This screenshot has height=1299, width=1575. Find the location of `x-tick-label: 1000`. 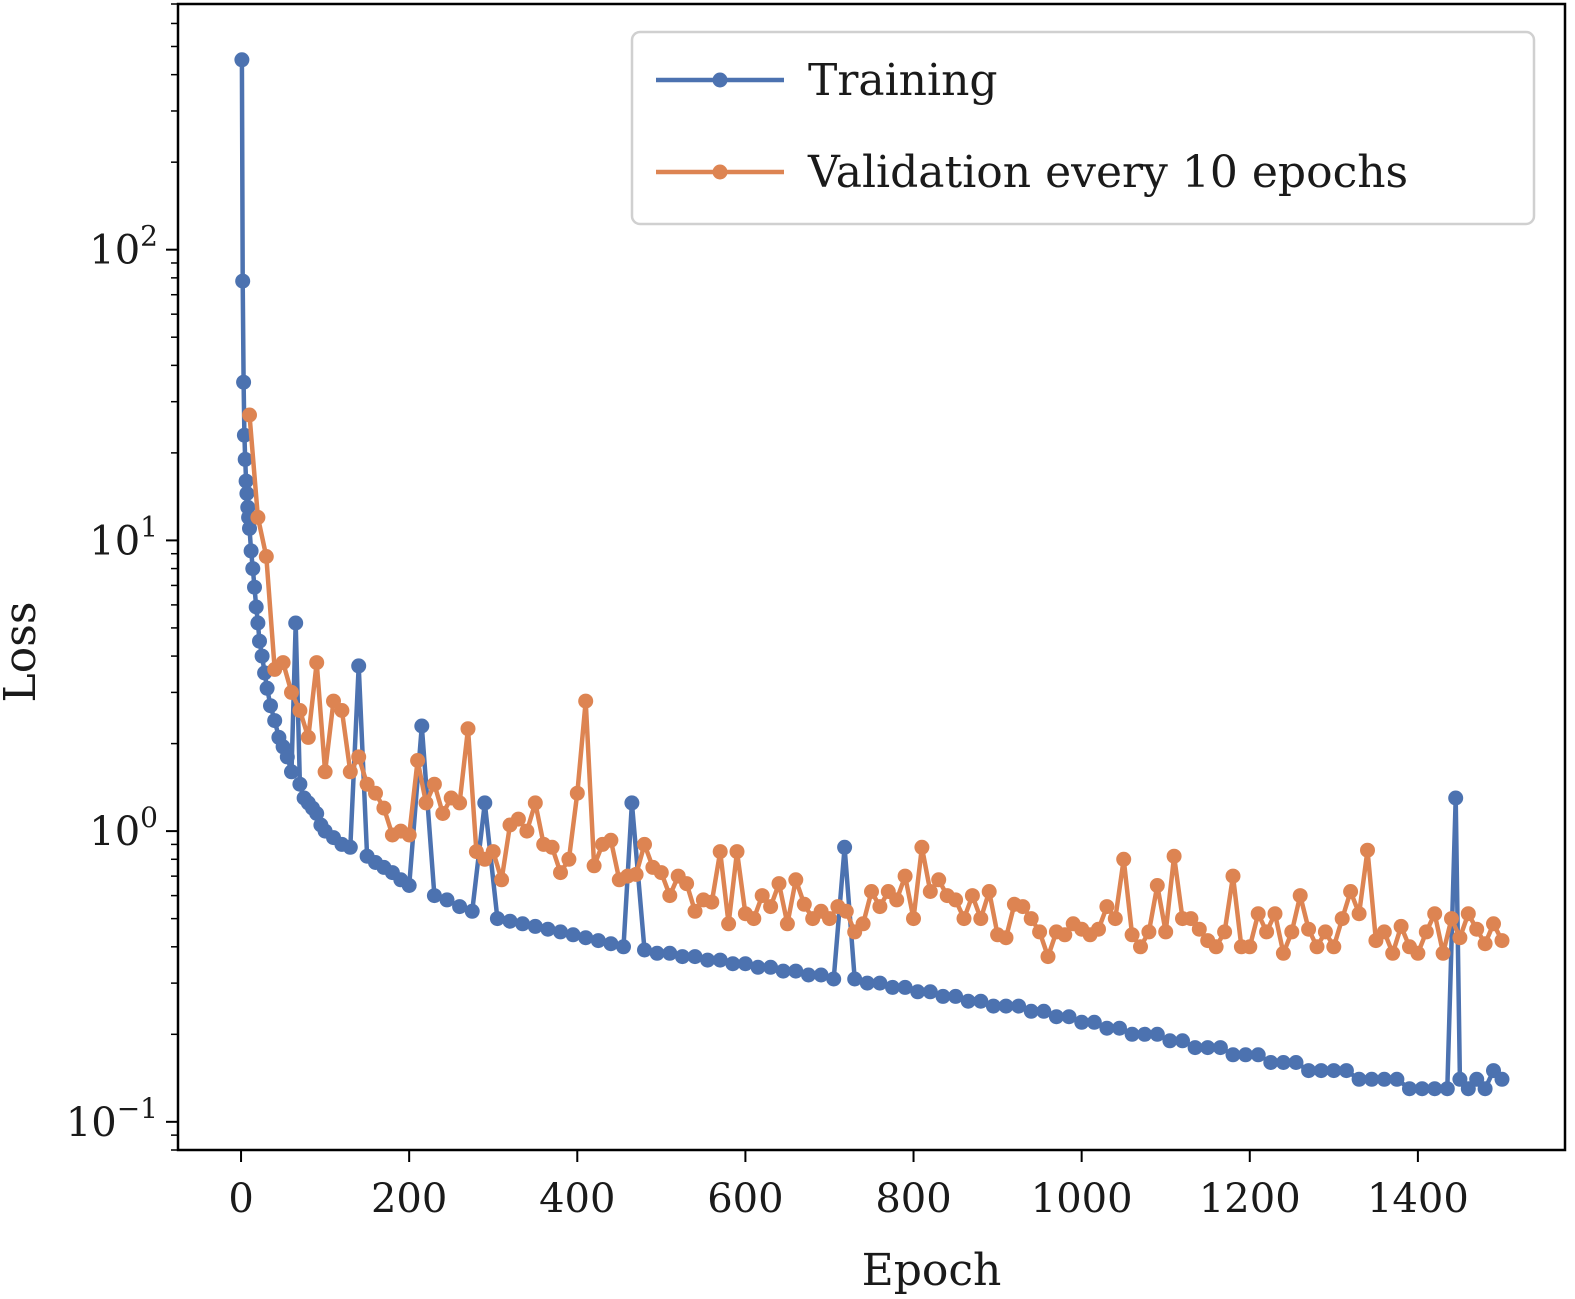

x-tick-label: 1000 is located at coordinates (1082, 1199).